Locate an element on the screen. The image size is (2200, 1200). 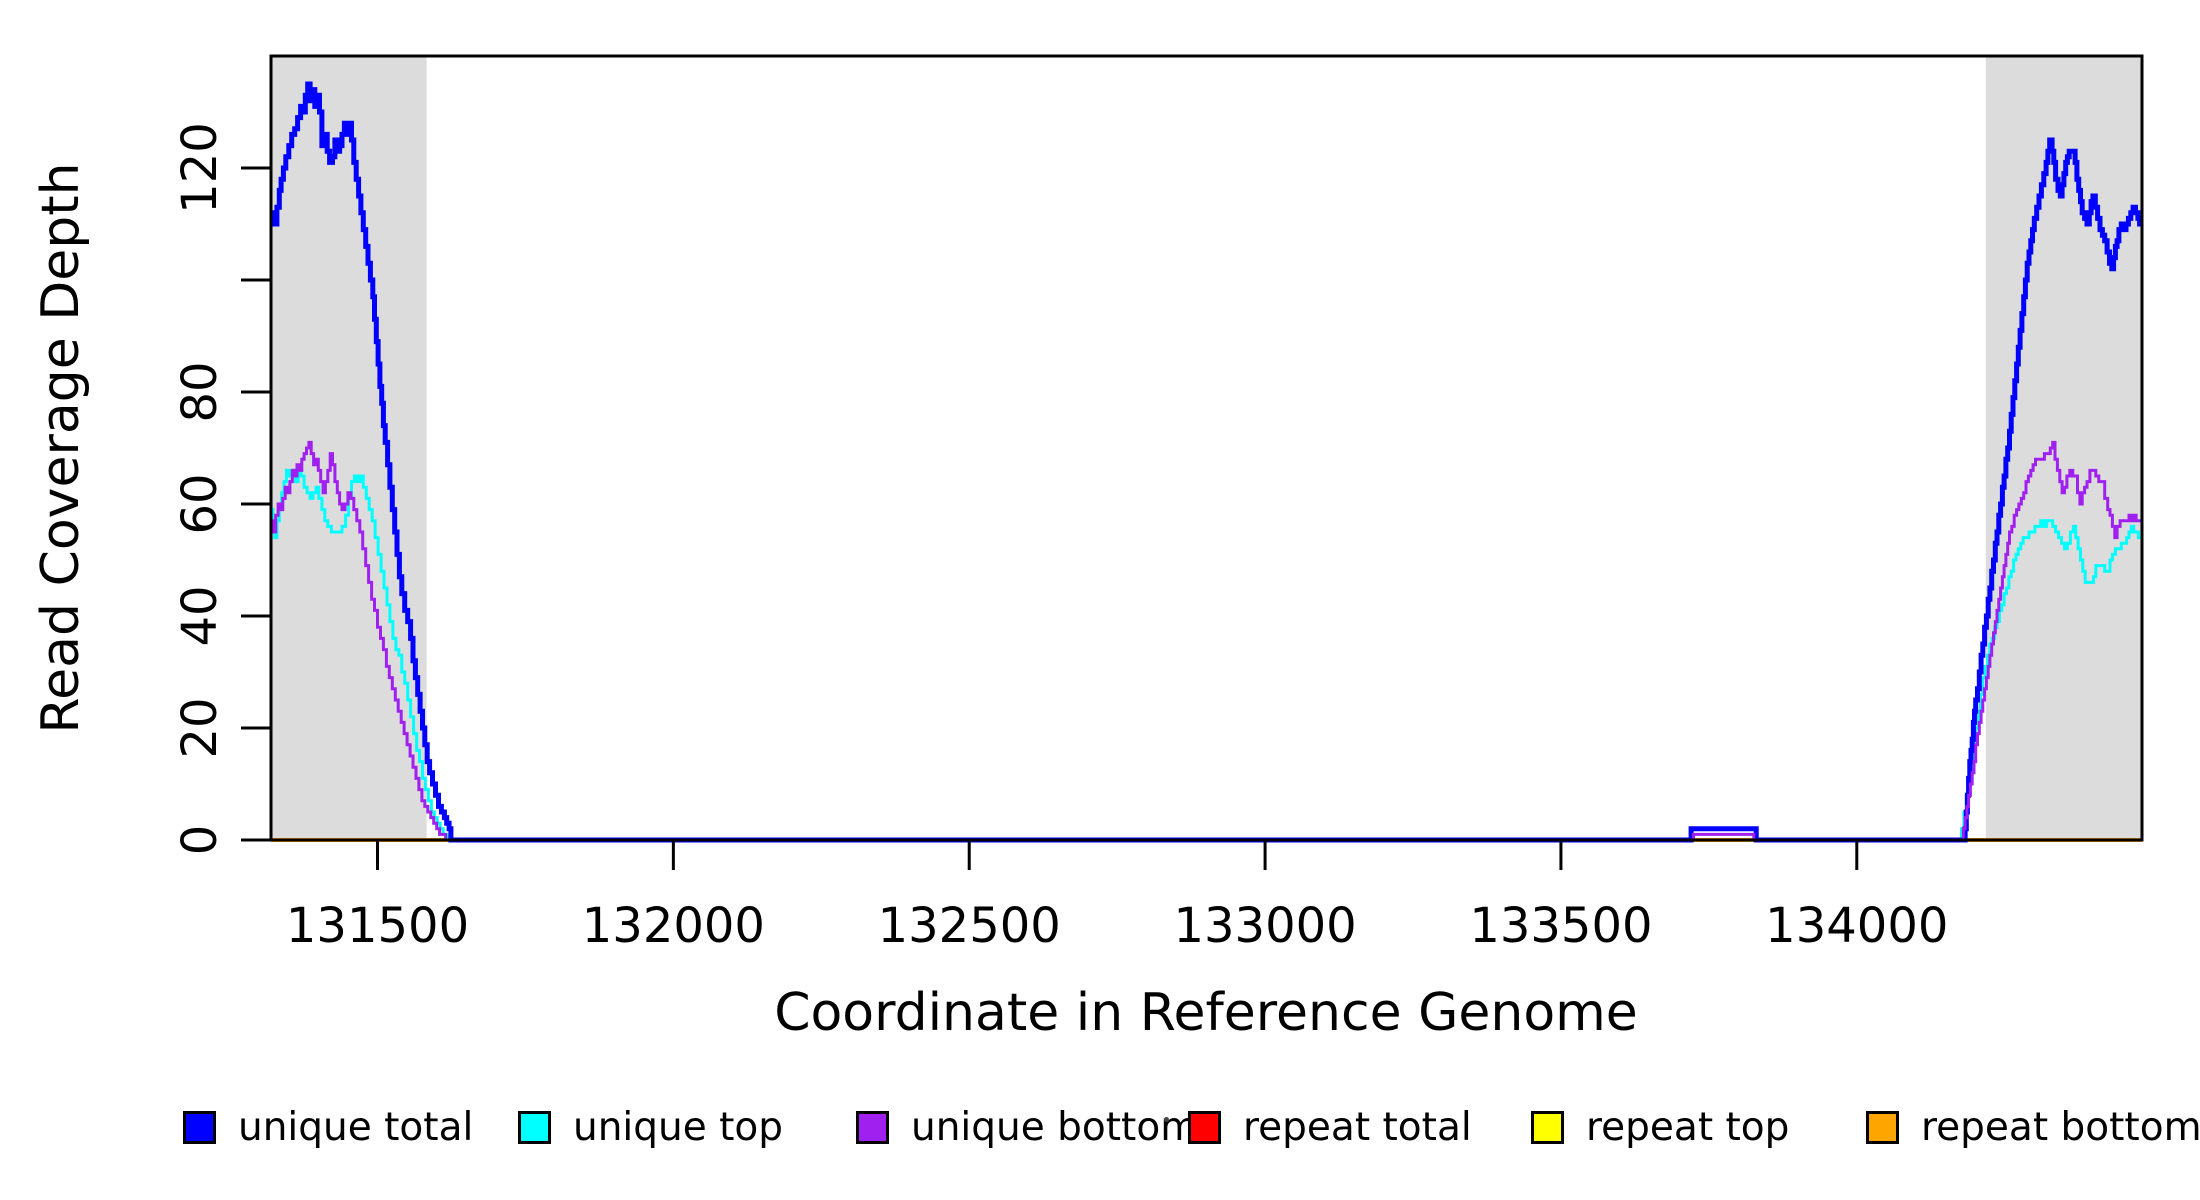
legend-swatch-unique-bottom-icon is located at coordinates (872, 1127).